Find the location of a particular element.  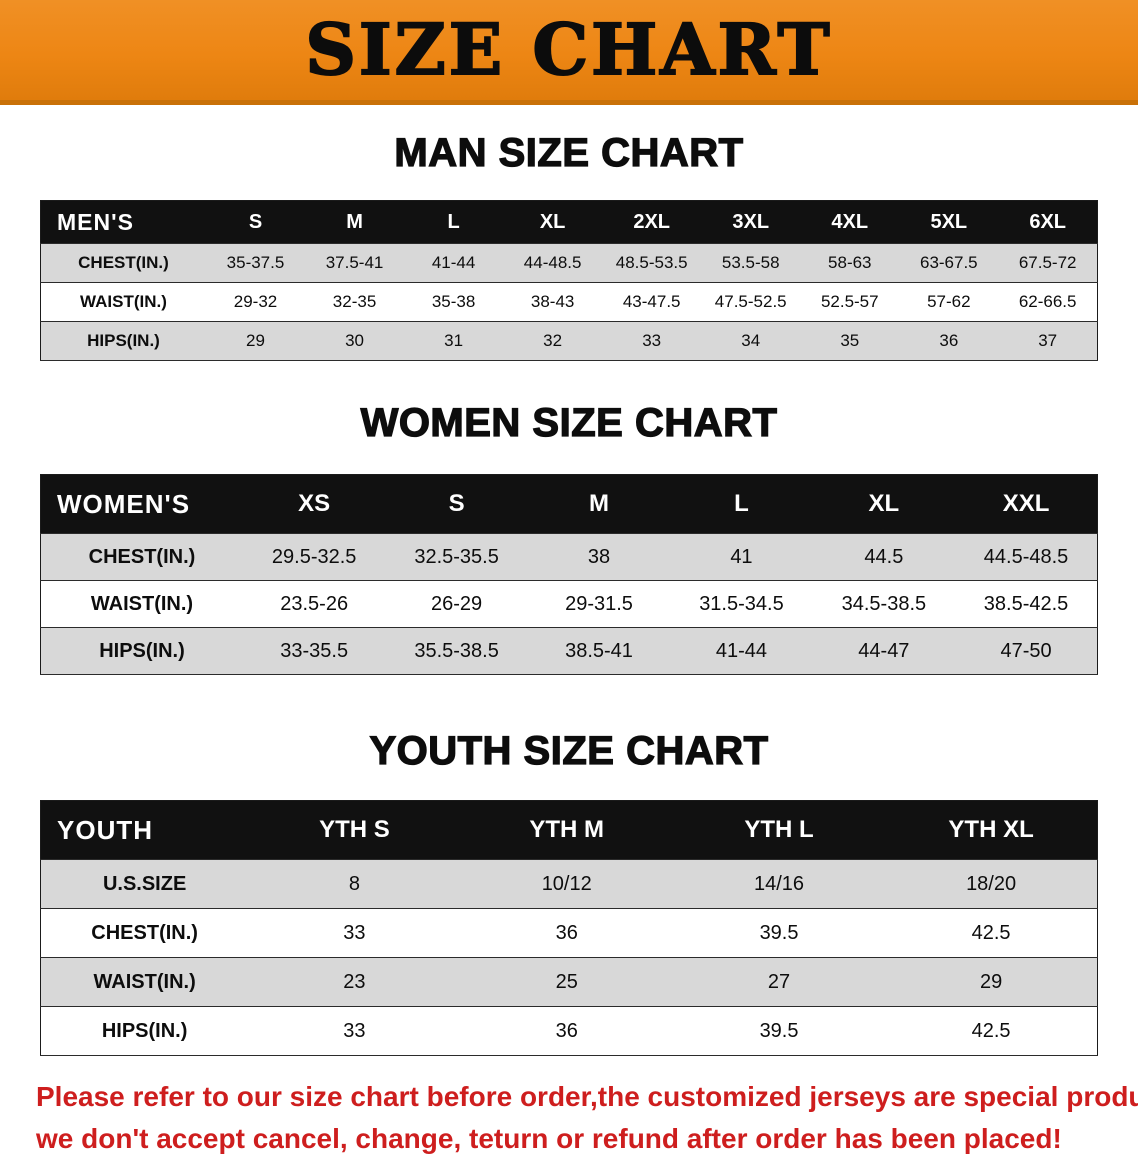

size-value-cell: 33-35.5 is located at coordinates (314, 651).